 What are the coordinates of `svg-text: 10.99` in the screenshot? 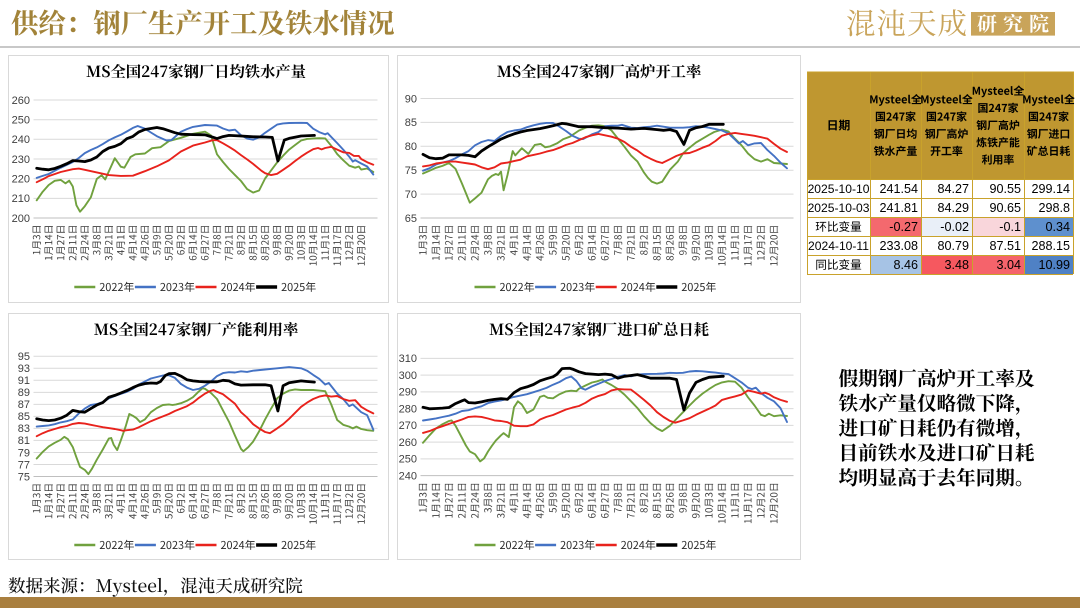 It's located at (1054, 265).